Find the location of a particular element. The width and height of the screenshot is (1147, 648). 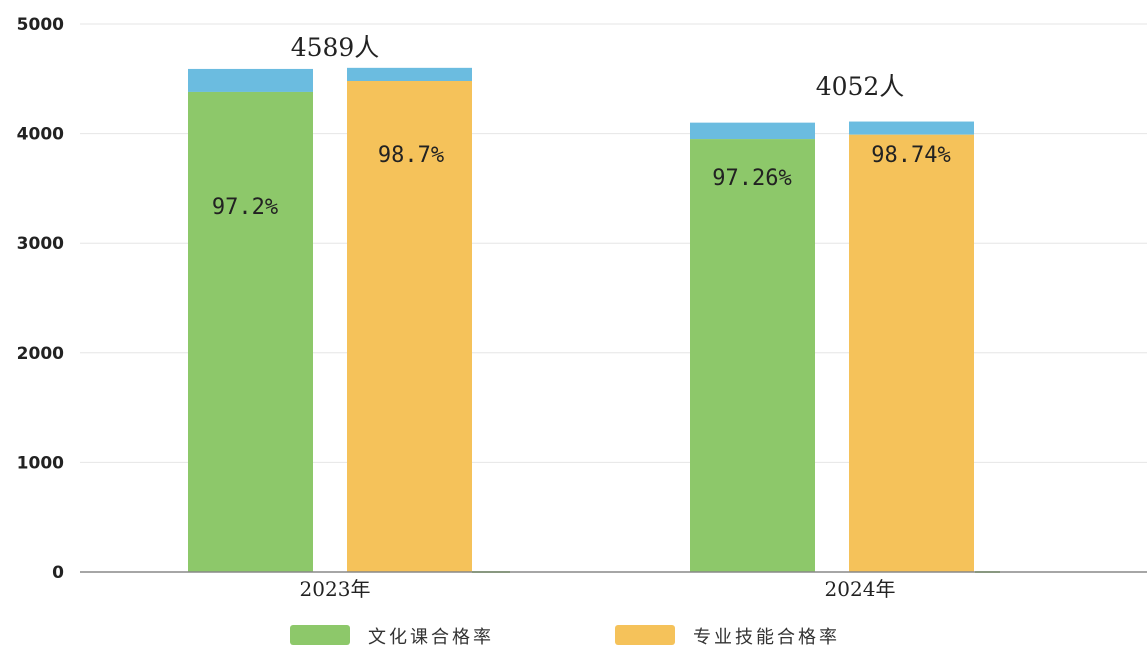

y-tick-label: 0 is located at coordinates (58, 573).